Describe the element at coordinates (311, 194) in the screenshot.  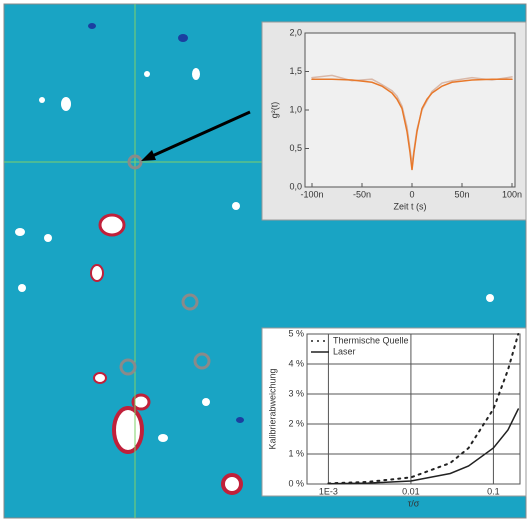
I see `x-tick-label: -100n` at that location.